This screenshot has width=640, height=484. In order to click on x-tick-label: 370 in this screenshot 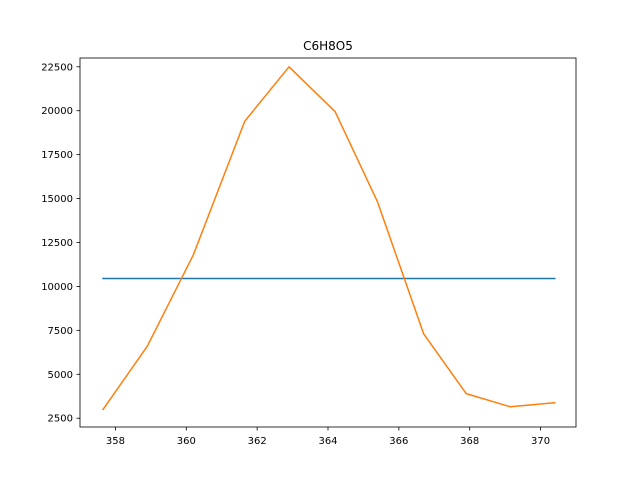, I will do `click(540, 441)`.